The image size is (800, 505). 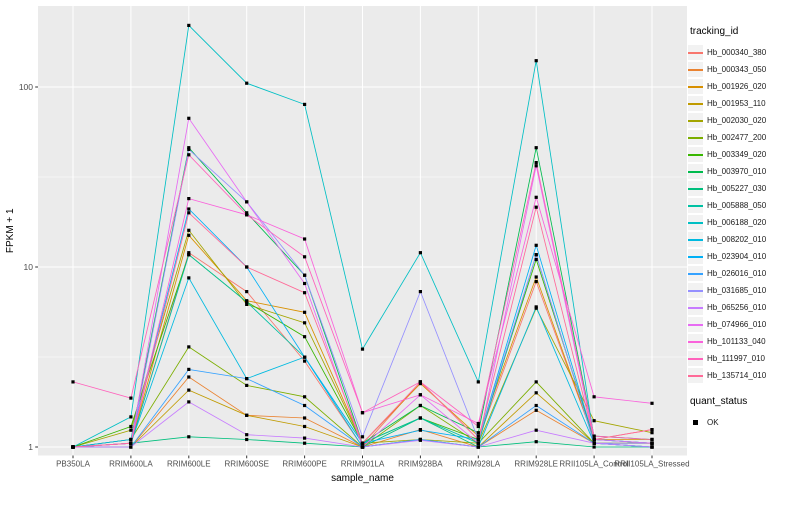 What do you see at coordinates (737, 290) in the screenshot?
I see `legend-item-label: Hb_031685_010` at bounding box center [737, 290].